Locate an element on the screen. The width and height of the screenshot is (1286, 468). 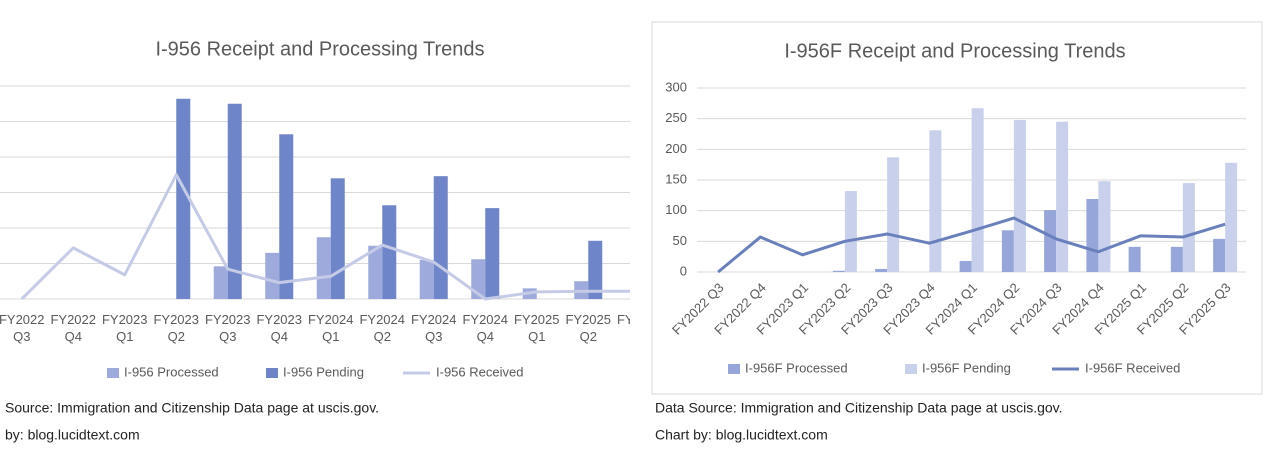
x-tick-label: FY2024 Q1 is located at coordinates (330, 328).